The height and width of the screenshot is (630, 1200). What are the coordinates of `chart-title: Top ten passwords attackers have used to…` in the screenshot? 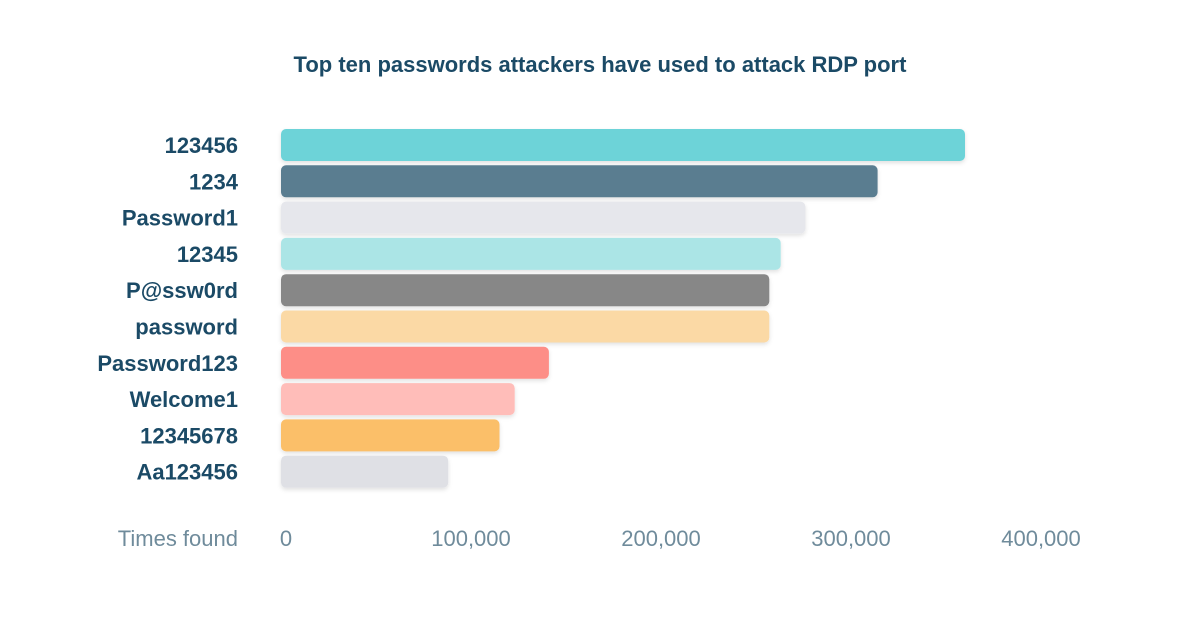 It's located at (600, 64).